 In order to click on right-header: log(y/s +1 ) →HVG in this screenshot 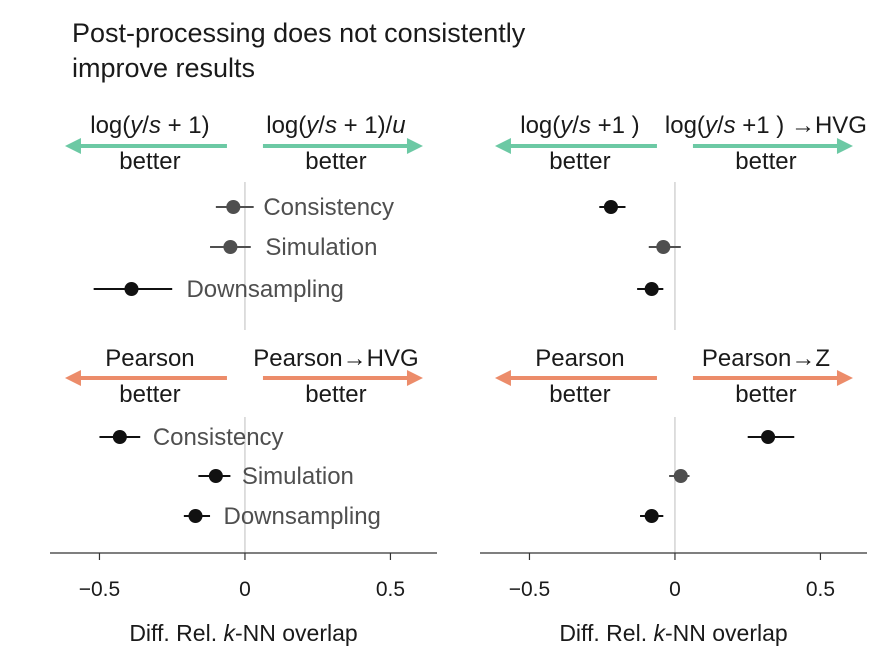, I will do `click(766, 125)`.